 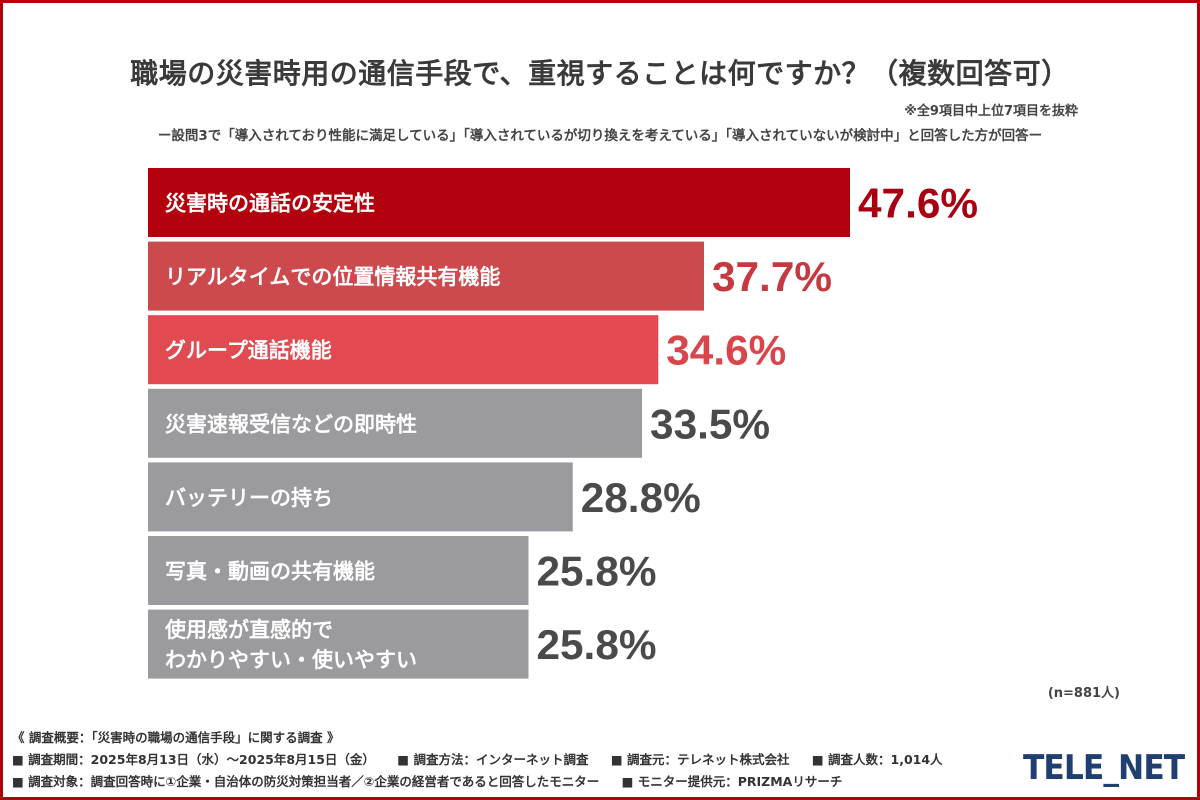 What do you see at coordinates (270, 204) in the screenshot?
I see `category-label-0: 災害時の通話の安定性` at bounding box center [270, 204].